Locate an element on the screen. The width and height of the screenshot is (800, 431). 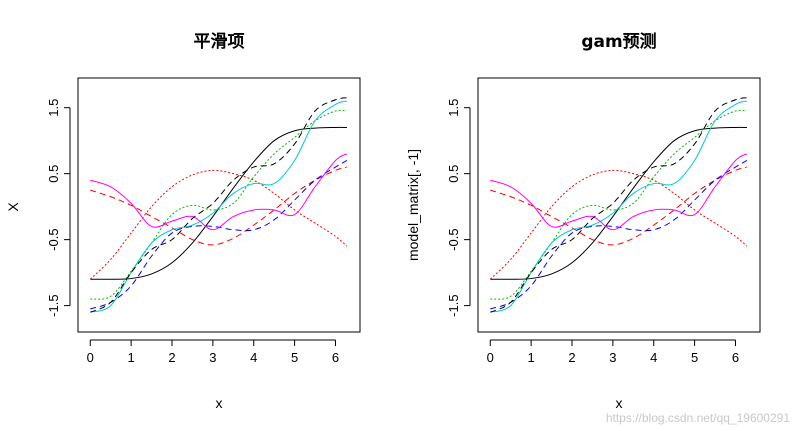
y-axis-label: X is located at coordinates (13, 207).